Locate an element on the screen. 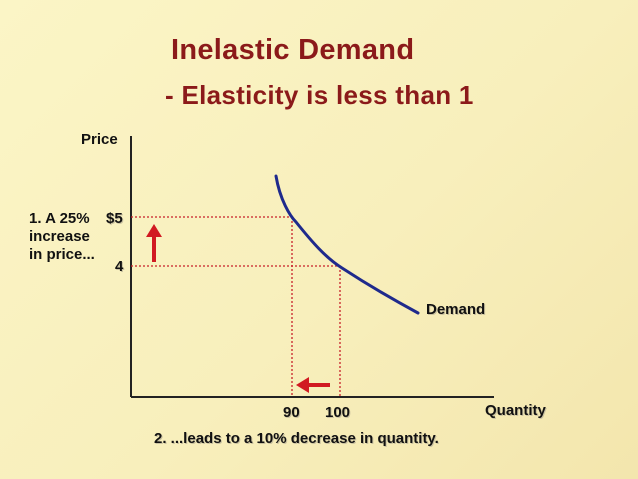 This screenshot has width=638, height=479. quantity-tick-90: 90 is located at coordinates (291, 412).